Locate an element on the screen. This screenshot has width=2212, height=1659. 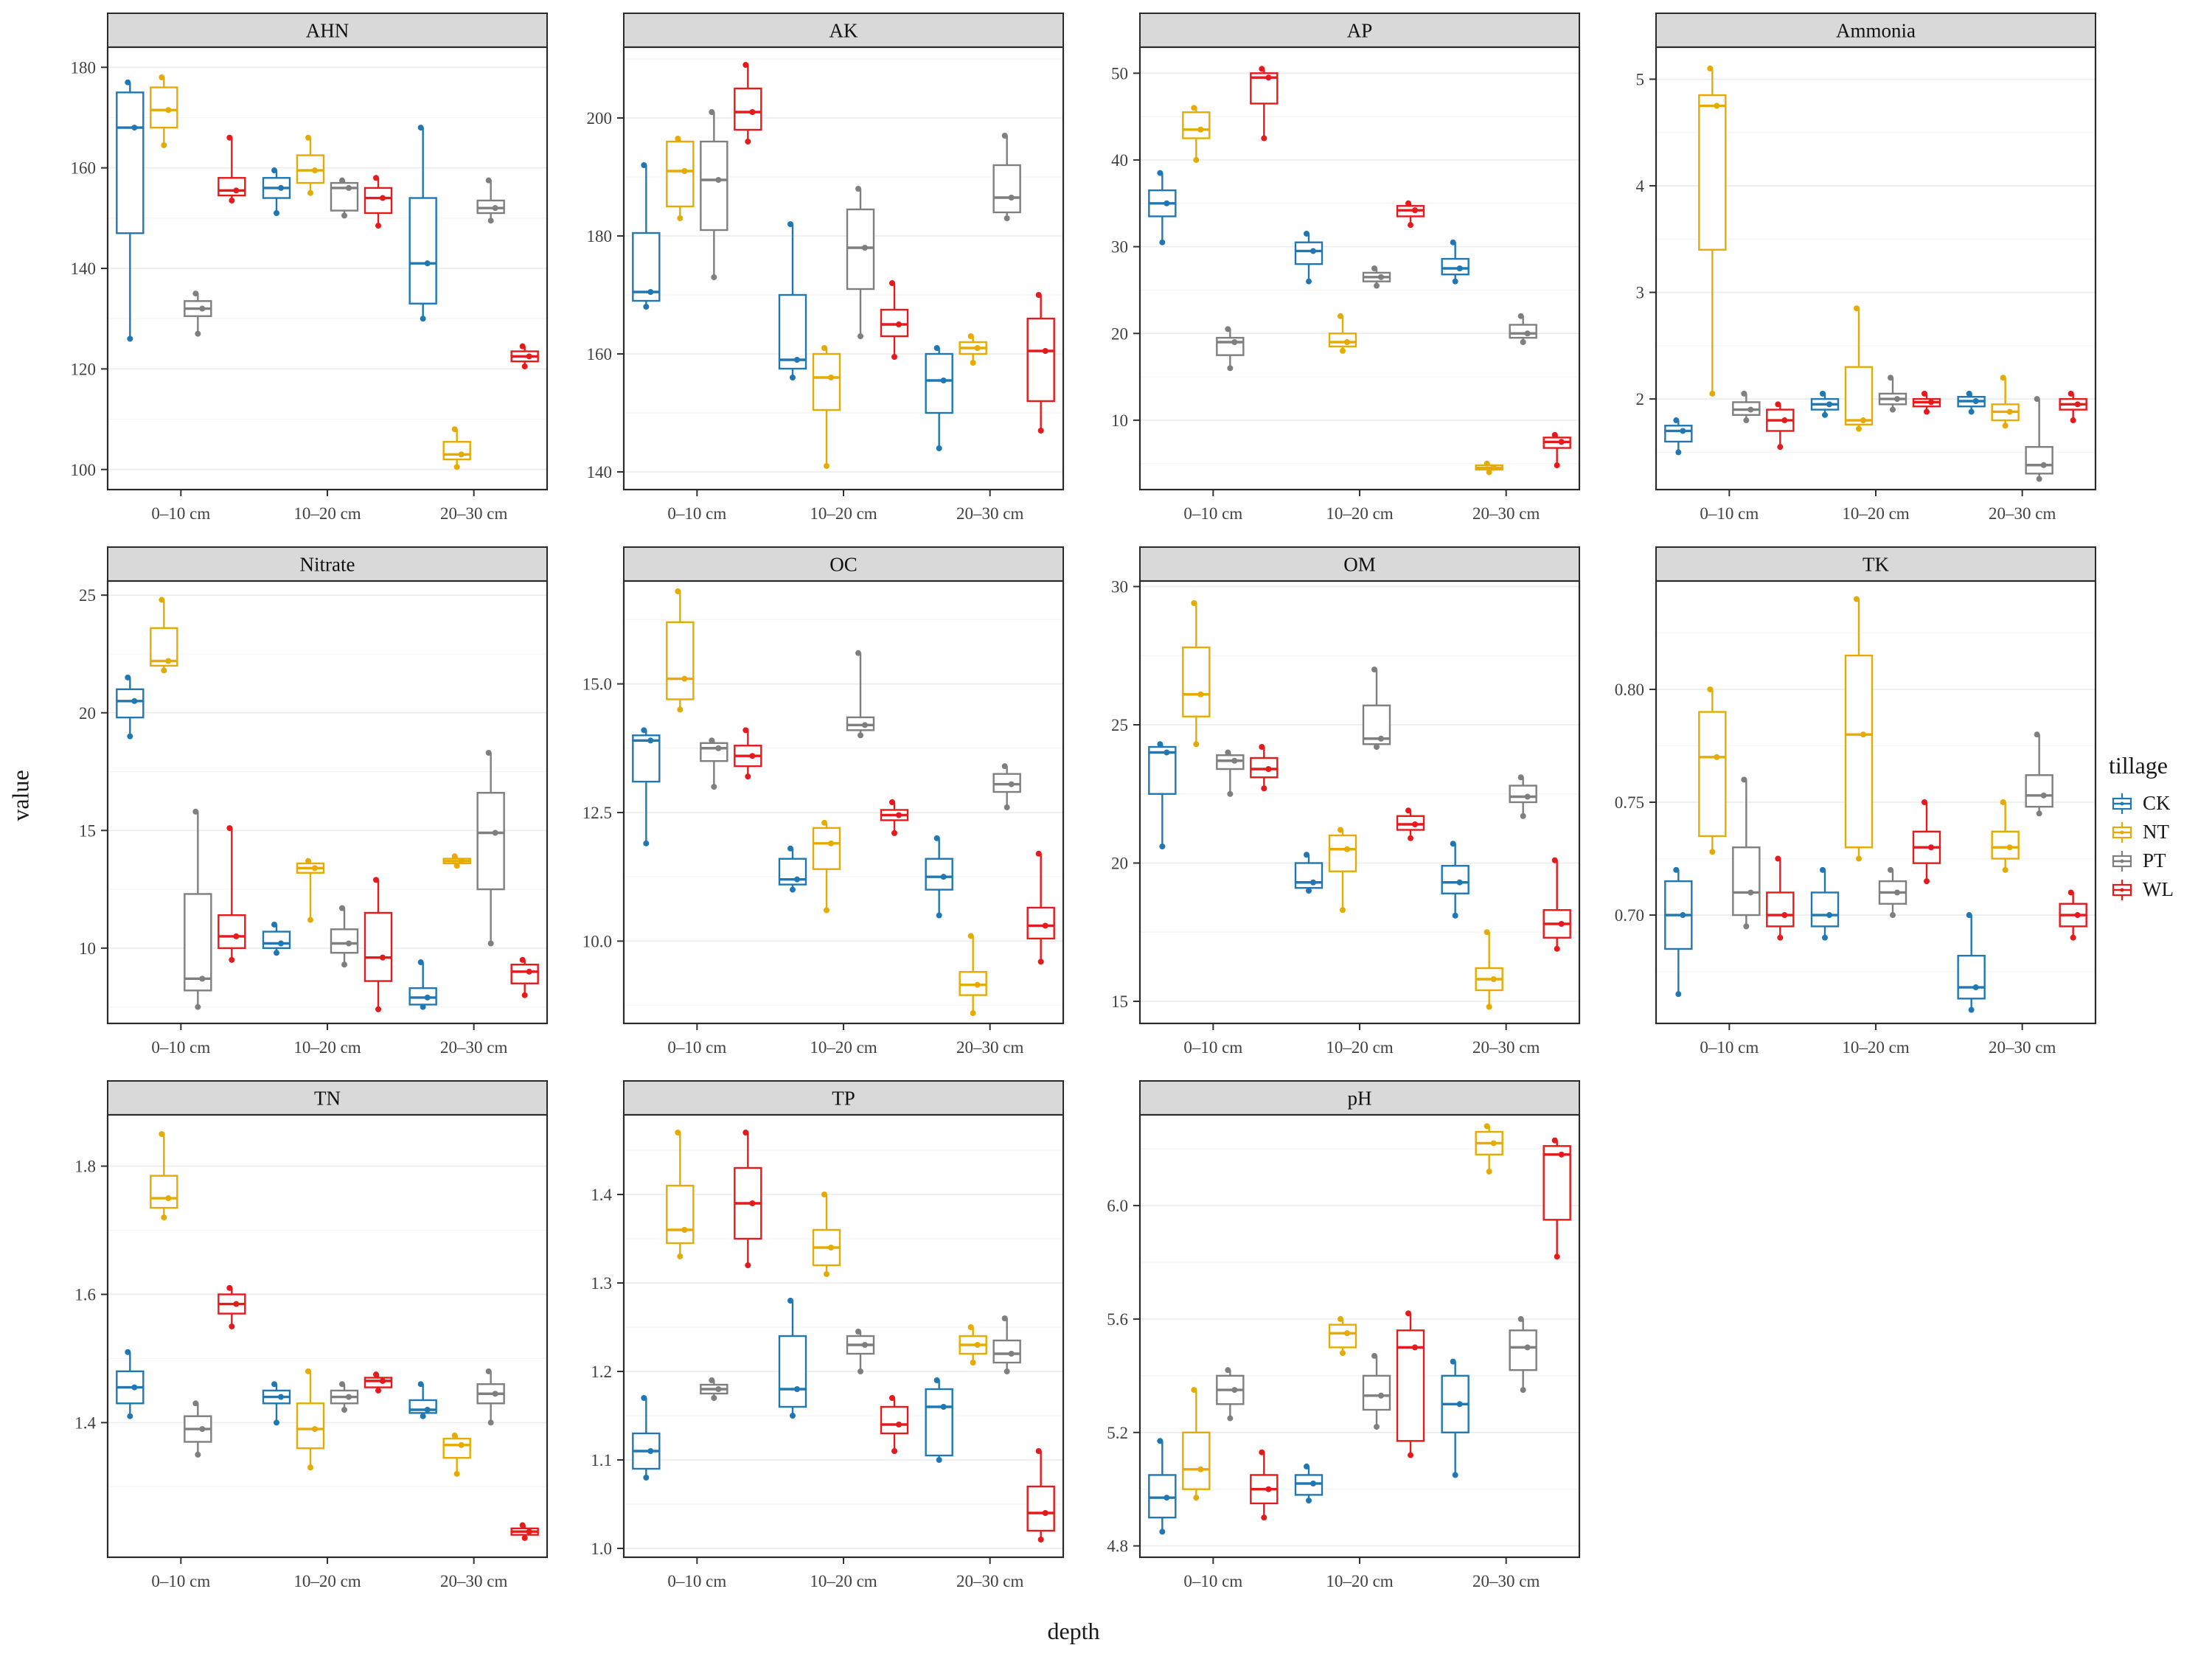
legend-items: CK NT PT WL is located at coordinates (2141, 846).